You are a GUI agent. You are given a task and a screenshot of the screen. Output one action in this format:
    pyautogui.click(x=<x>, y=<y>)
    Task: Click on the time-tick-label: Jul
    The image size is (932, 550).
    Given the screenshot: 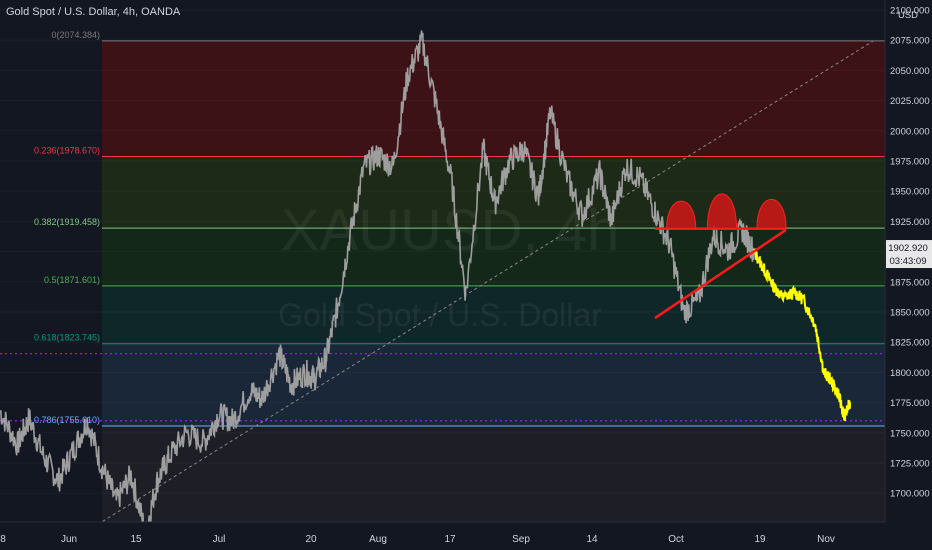 What is the action you would take?
    pyautogui.click(x=219, y=539)
    